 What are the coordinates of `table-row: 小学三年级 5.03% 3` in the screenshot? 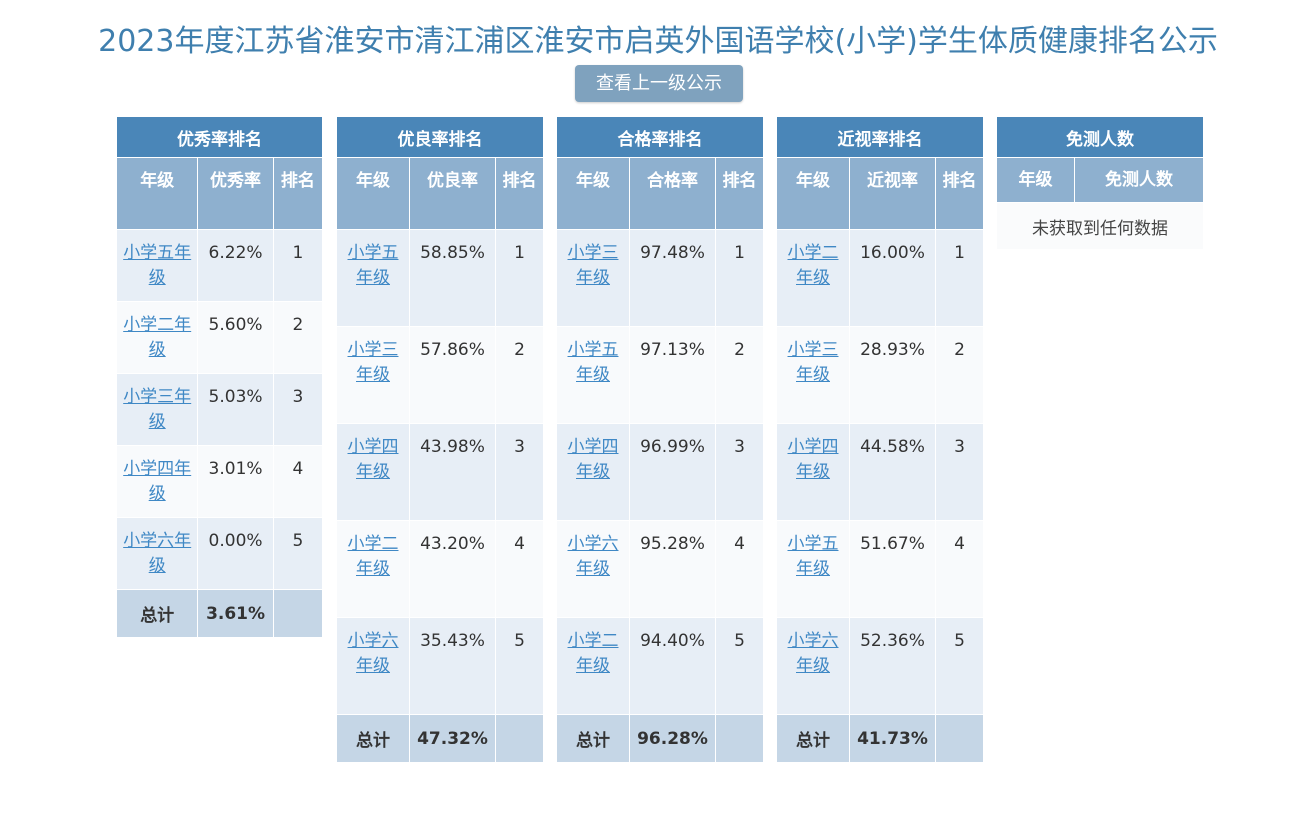 It's located at (219, 409).